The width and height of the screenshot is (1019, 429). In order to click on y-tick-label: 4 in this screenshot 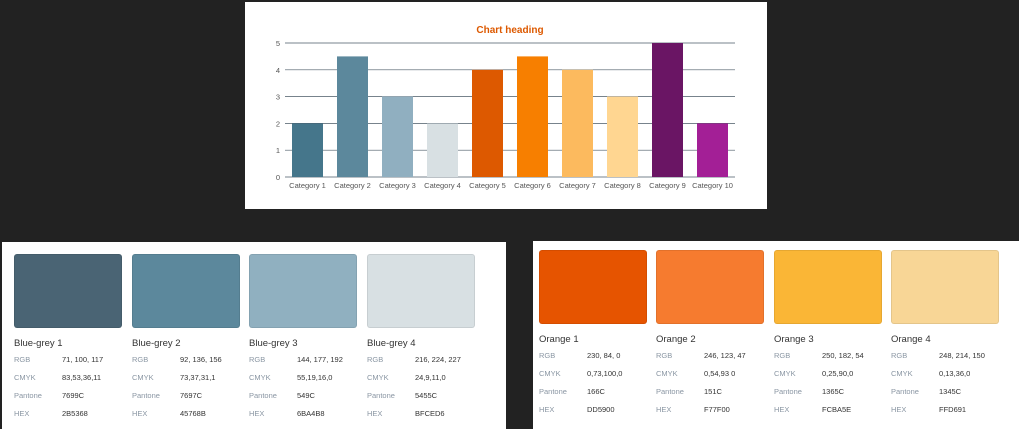, I will do `click(278, 70)`.